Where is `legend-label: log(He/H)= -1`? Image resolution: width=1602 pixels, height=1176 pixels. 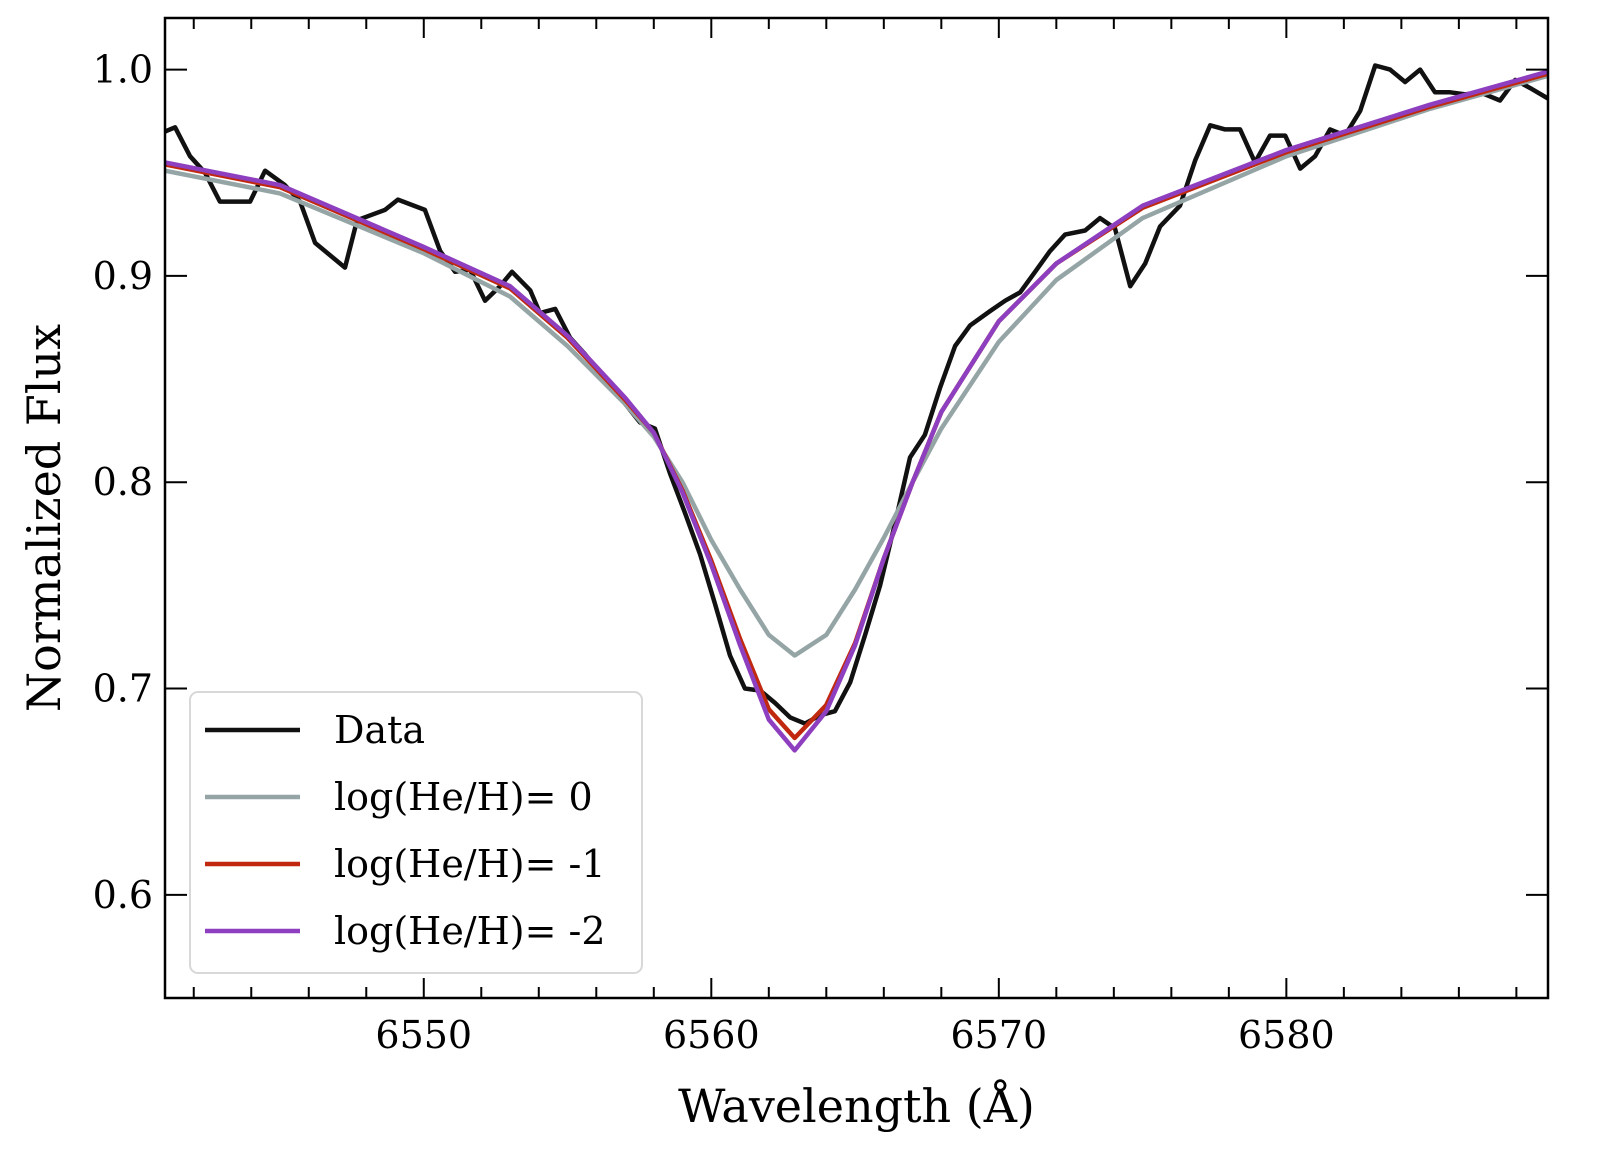 legend-label: log(He/H)= -1 is located at coordinates (470, 864).